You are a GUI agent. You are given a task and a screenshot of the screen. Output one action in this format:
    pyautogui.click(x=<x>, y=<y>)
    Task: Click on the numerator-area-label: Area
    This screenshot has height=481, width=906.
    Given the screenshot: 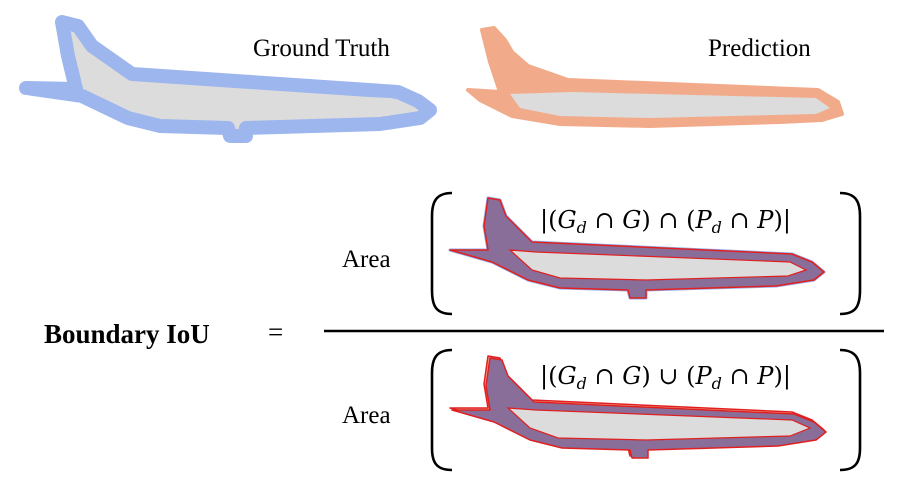 What is the action you would take?
    pyautogui.click(x=366, y=259)
    